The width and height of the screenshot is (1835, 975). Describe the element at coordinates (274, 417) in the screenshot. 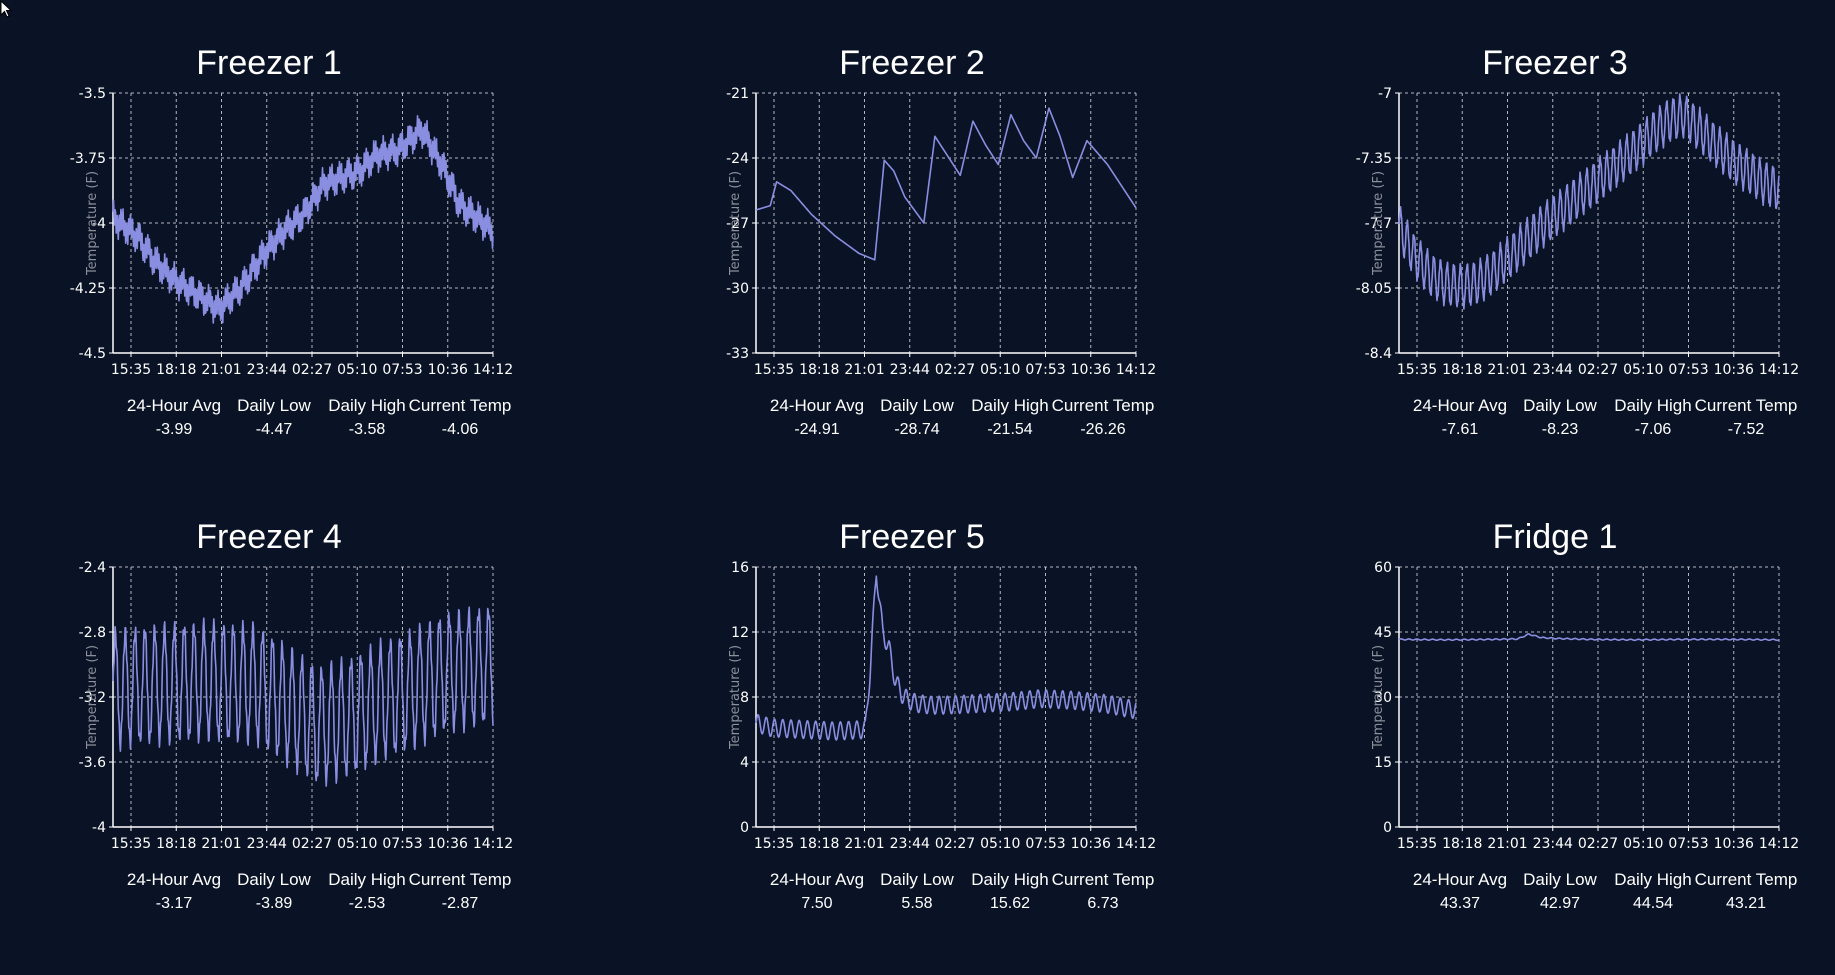

I see `stat-daily-low: Daily Low -4.47` at that location.